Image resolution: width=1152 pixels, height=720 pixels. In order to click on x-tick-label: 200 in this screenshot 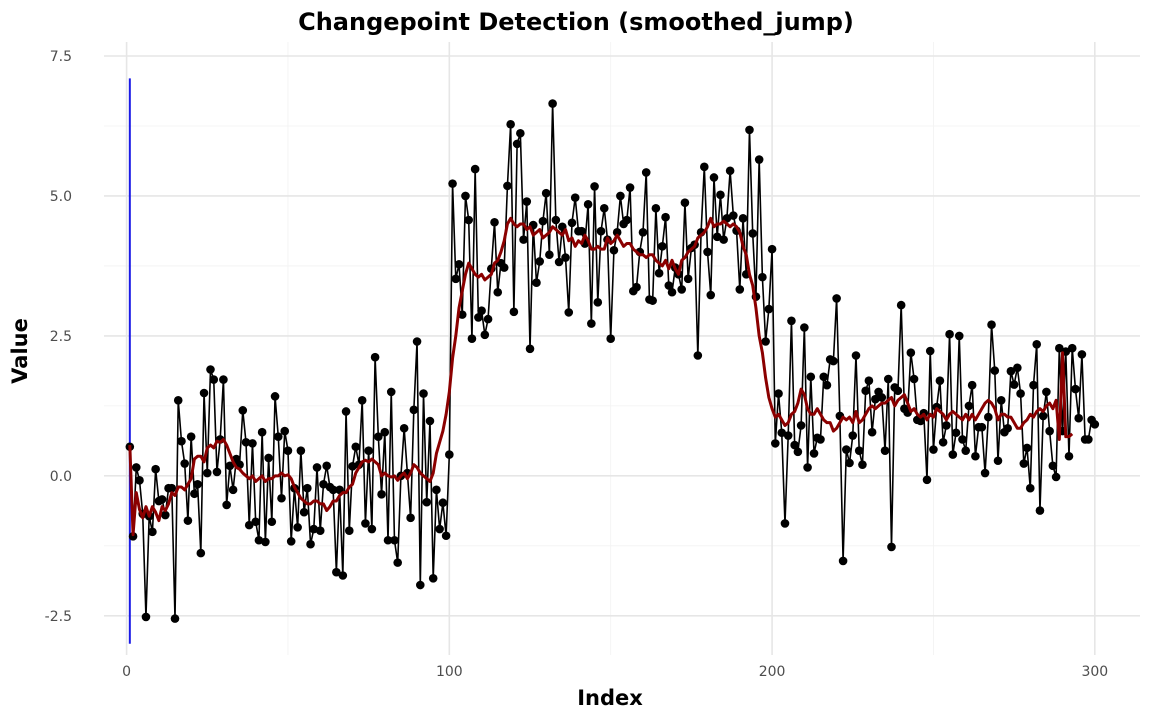, I will do `click(772, 672)`.